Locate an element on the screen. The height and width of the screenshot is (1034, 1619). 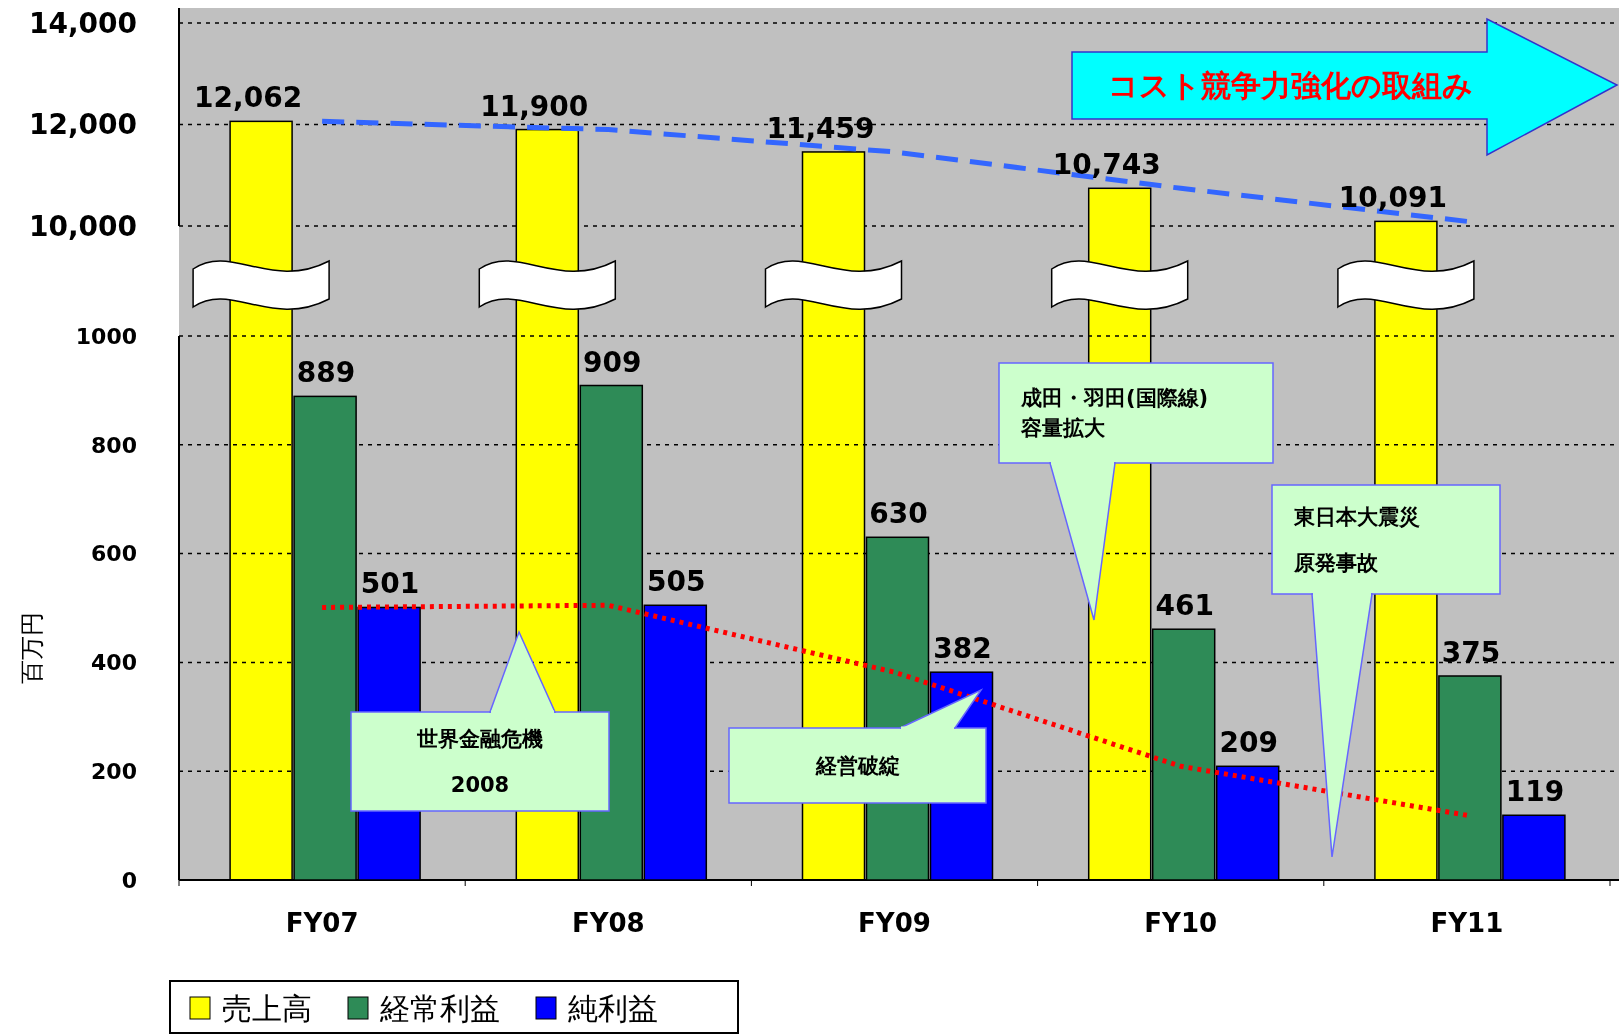
y-tick-label: 200 is located at coordinates (114, 771).